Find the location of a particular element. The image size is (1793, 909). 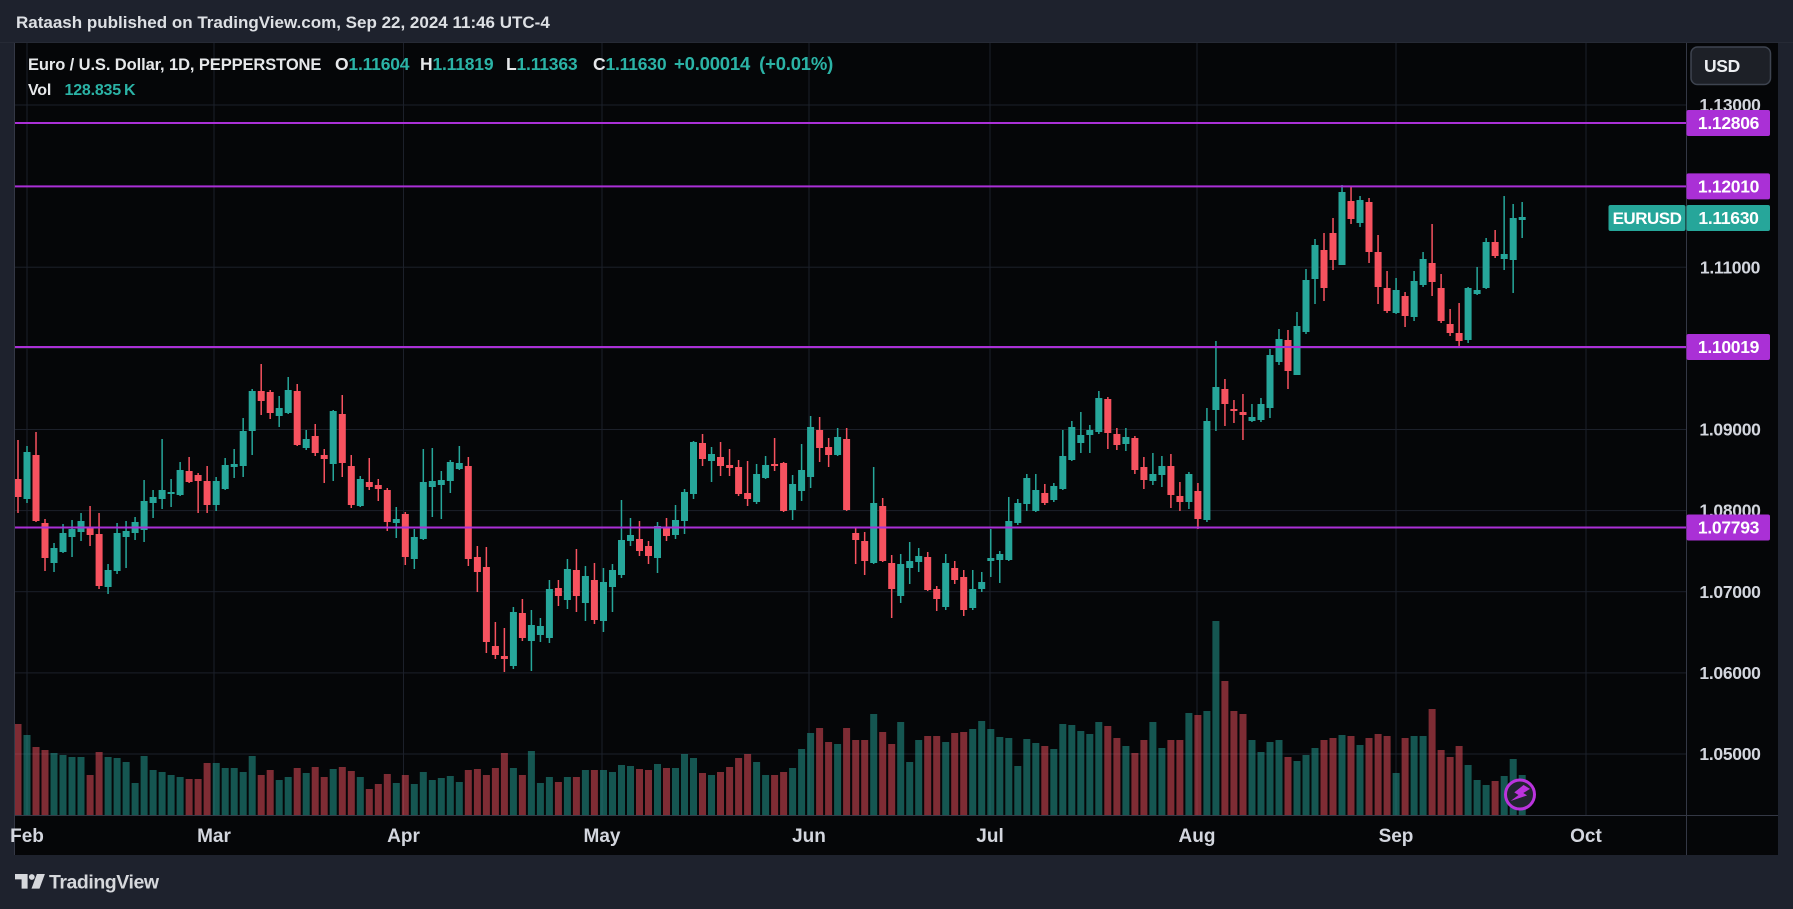

svg-text: O1.11604 is located at coordinates (372, 64).